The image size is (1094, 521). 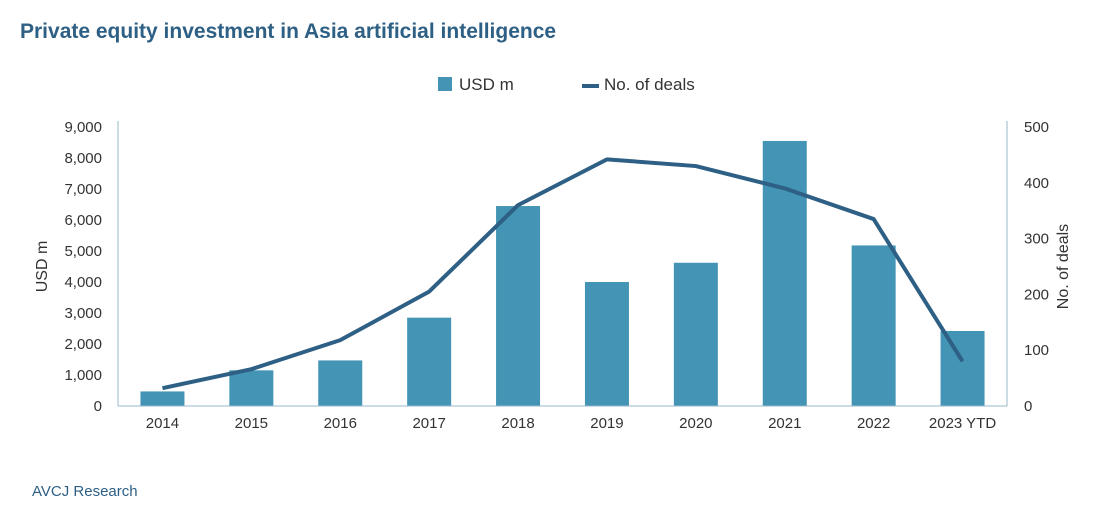 I want to click on y2-tick-label: 400, so click(x=1036, y=183).